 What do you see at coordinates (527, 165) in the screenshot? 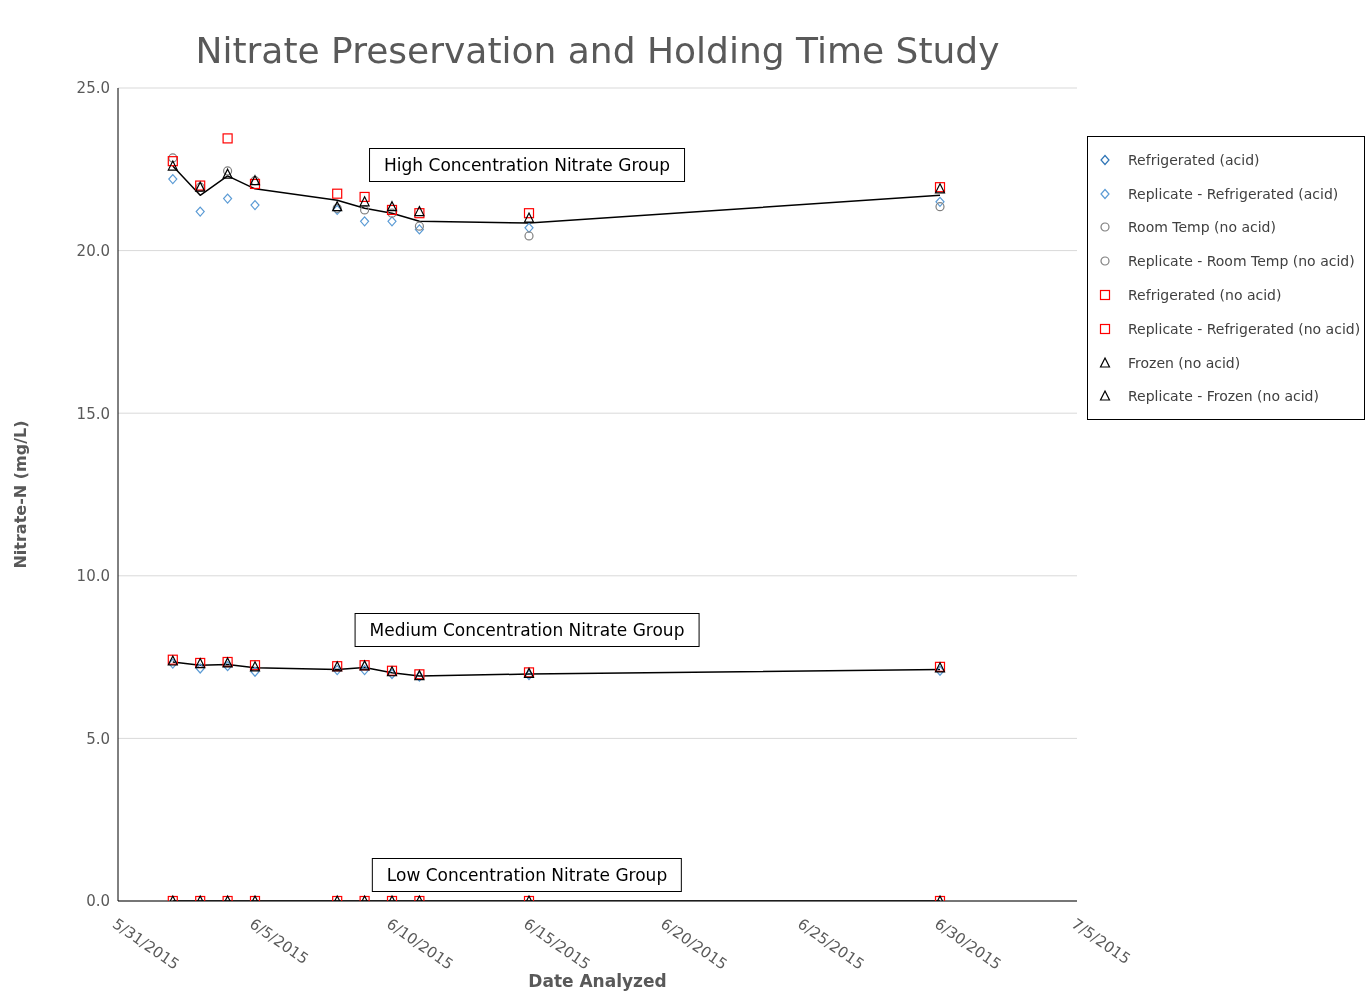
I see `annotation: High Concentration Nitrate Group` at bounding box center [527, 165].